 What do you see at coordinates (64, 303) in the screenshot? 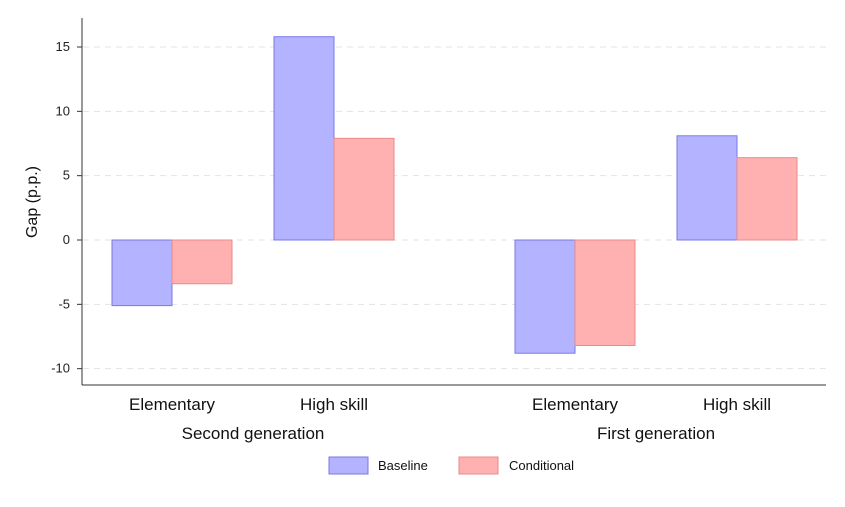
I see `y-tick-label: -5` at bounding box center [64, 303].